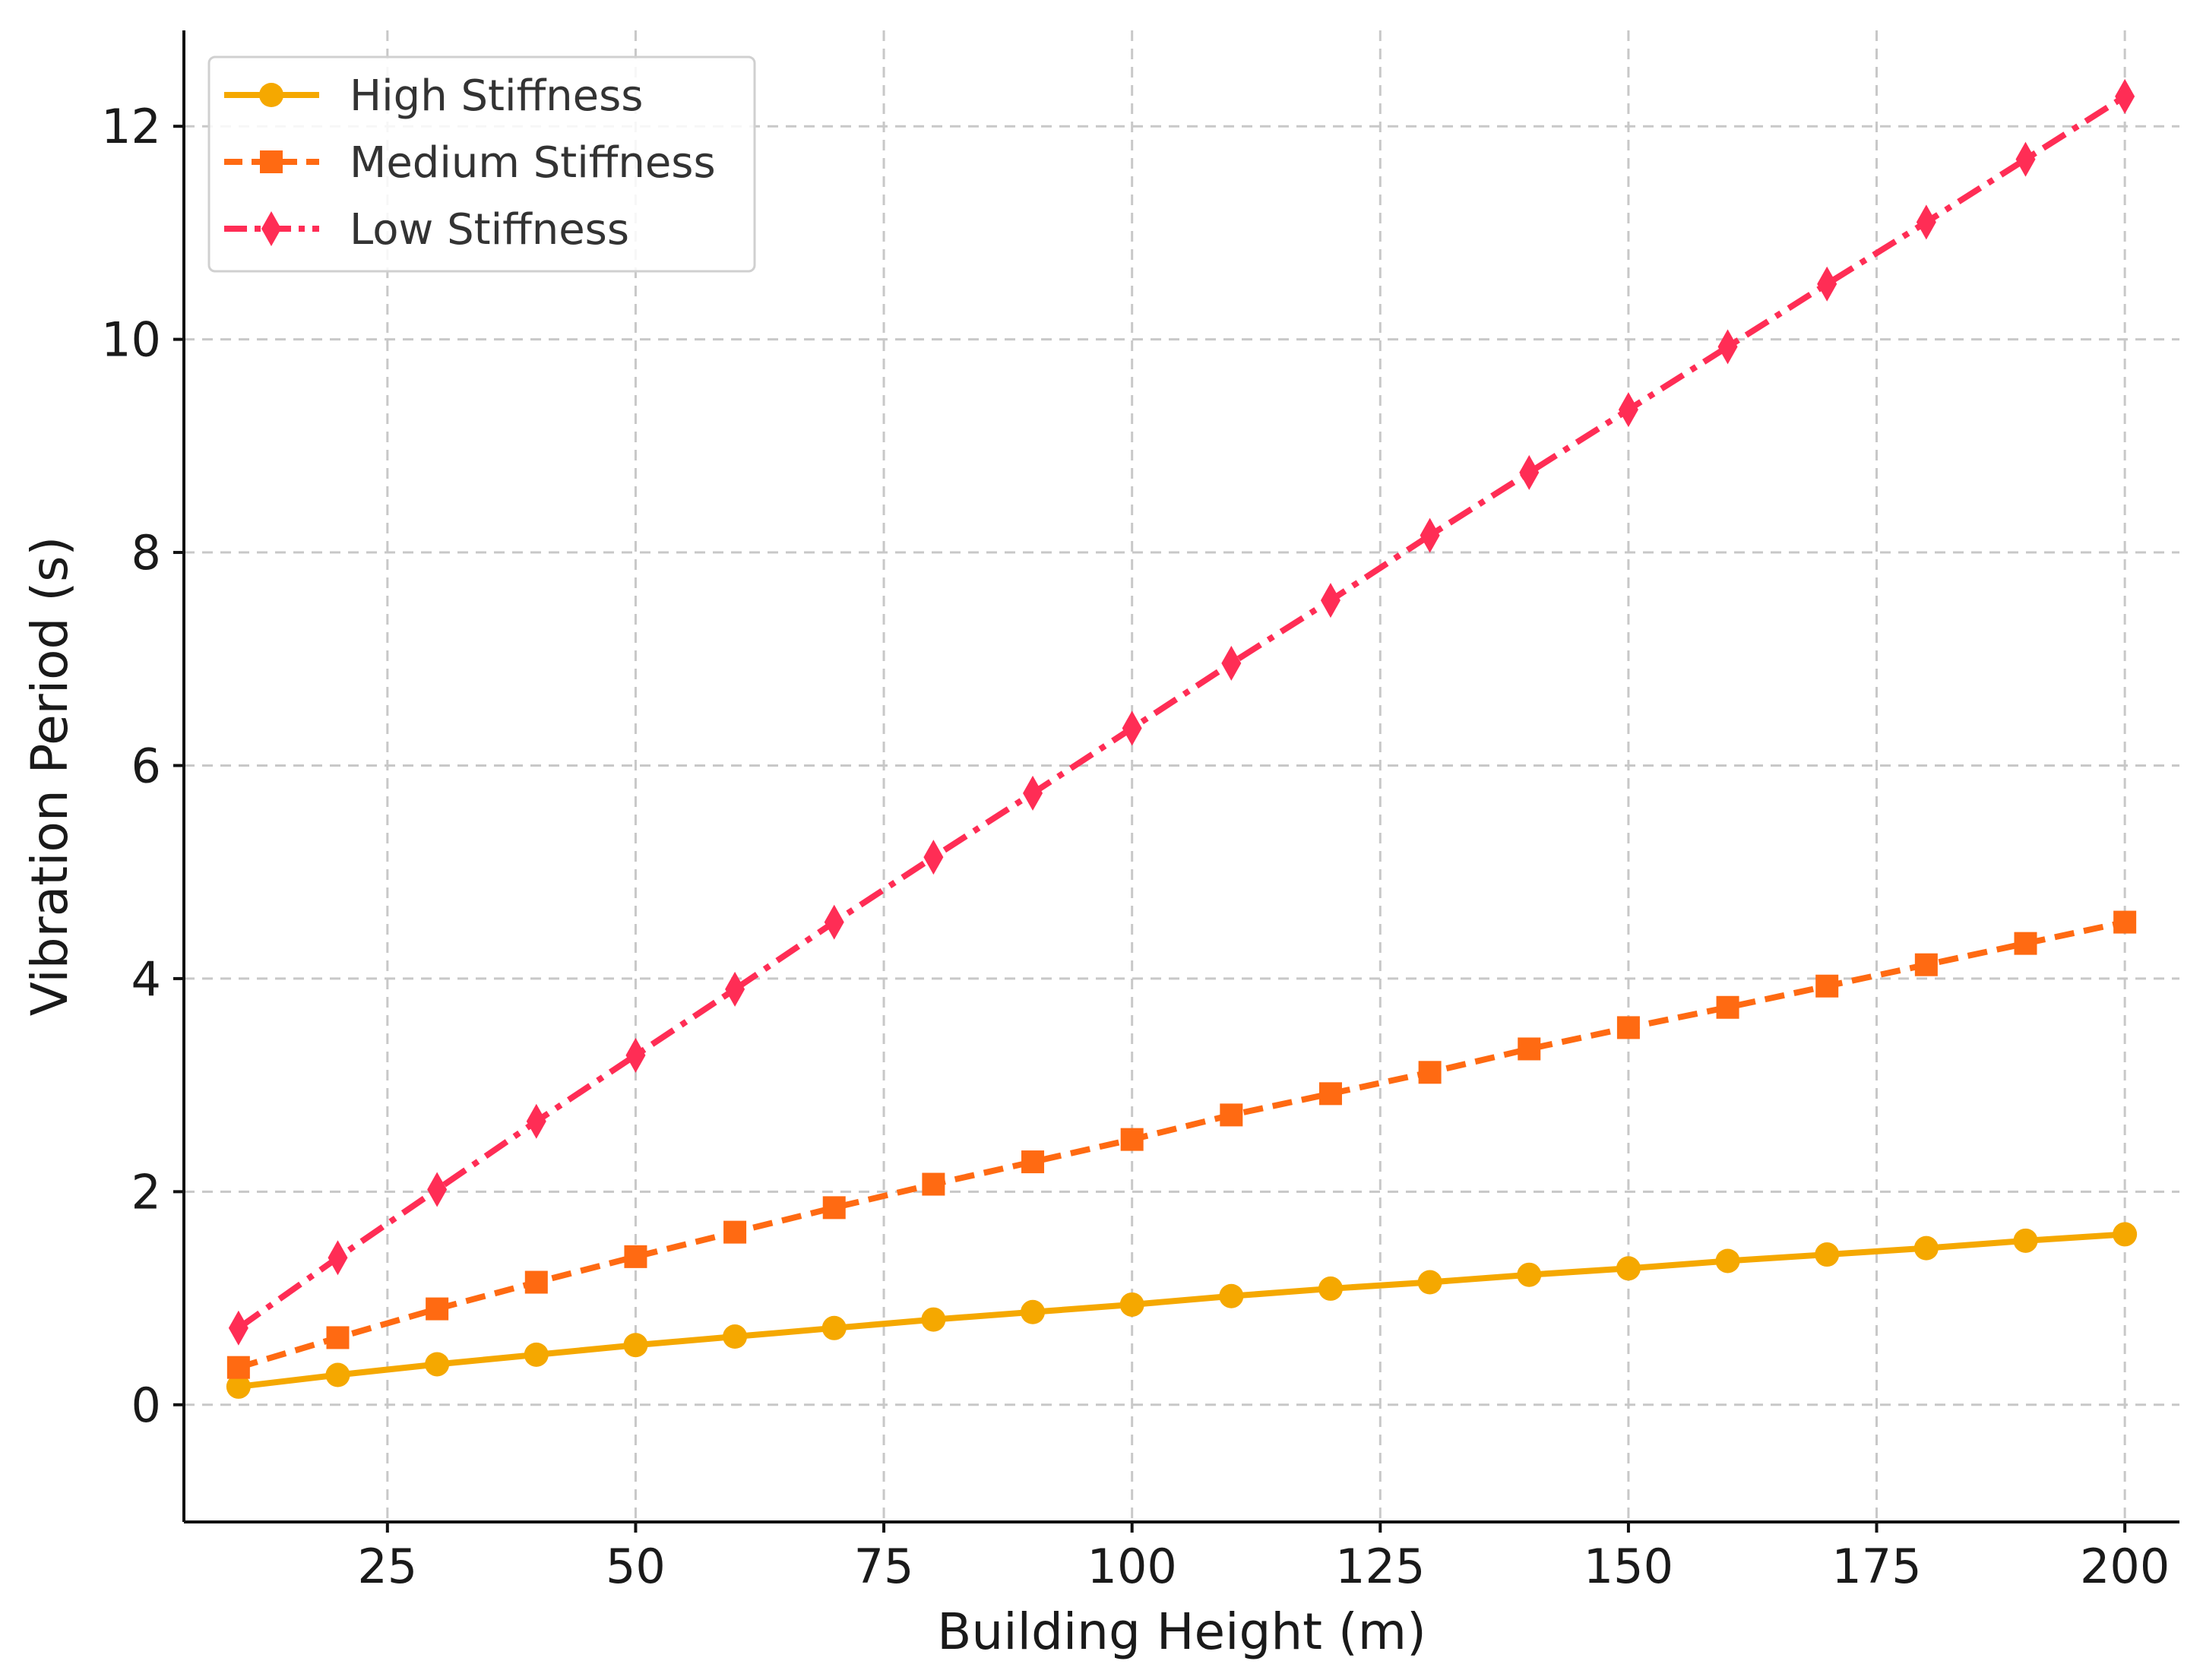  I want to click on series-line, so click(1181, 1310).